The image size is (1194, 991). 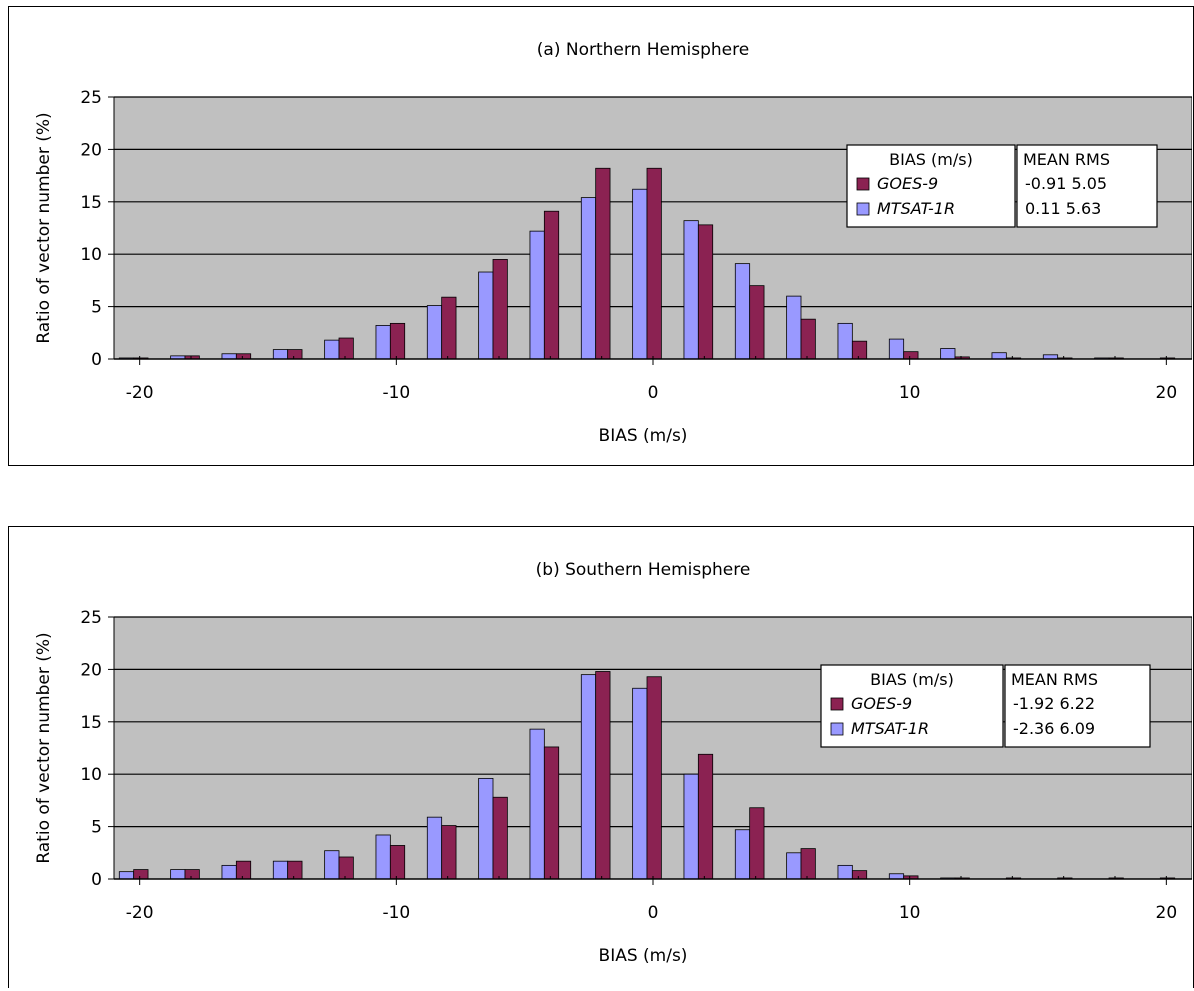 I want to click on legend-series-name: MTSAT-1R, so click(x=916, y=208).